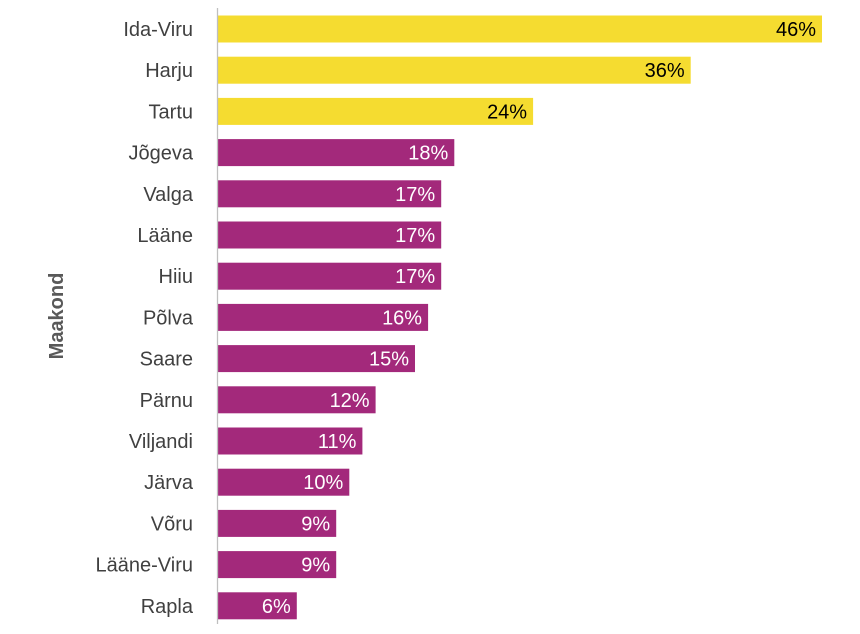 Image resolution: width=860 pixels, height=634 pixels. I want to click on value-label-8: 15%, so click(389, 360).